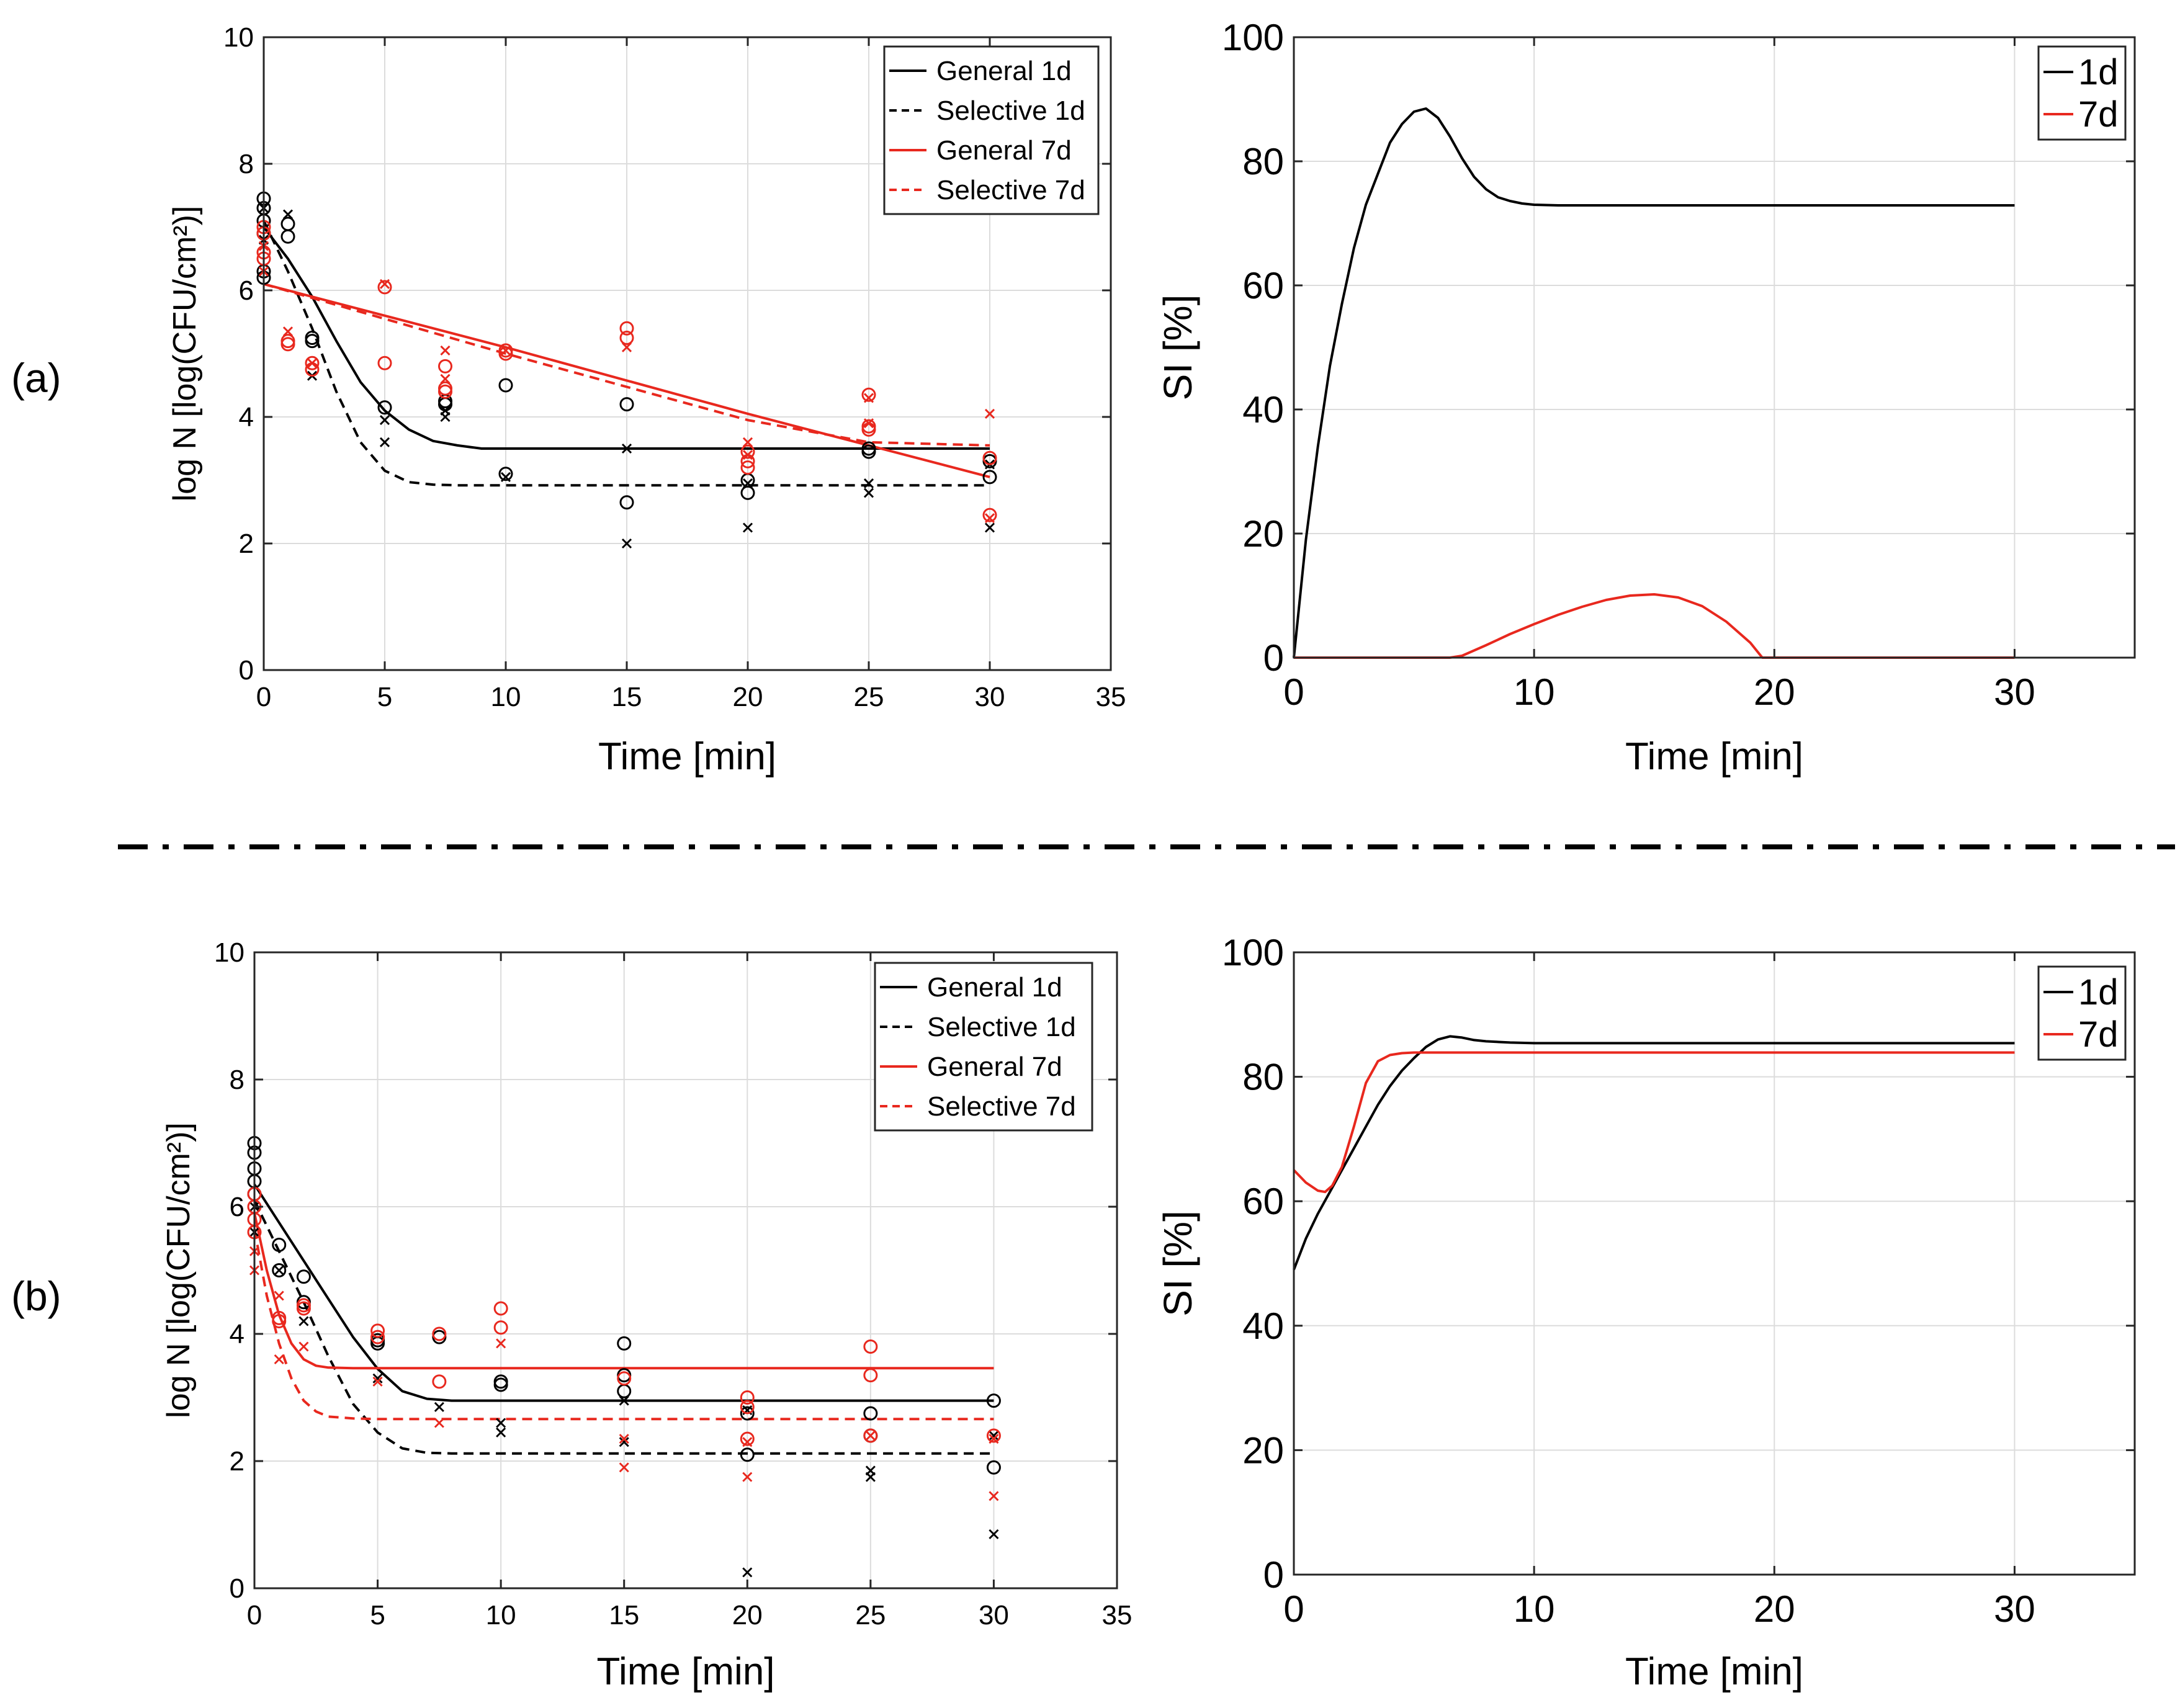 The width and height of the screenshot is (2180, 1708). I want to click on series-line-1d, so click(1654, 383).